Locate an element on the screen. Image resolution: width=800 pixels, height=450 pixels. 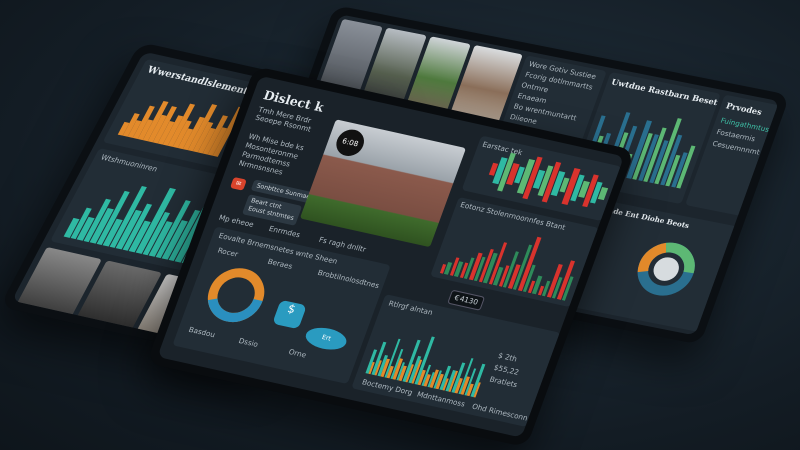
time-badge-text: 6:08 is located at coordinates (350, 143).